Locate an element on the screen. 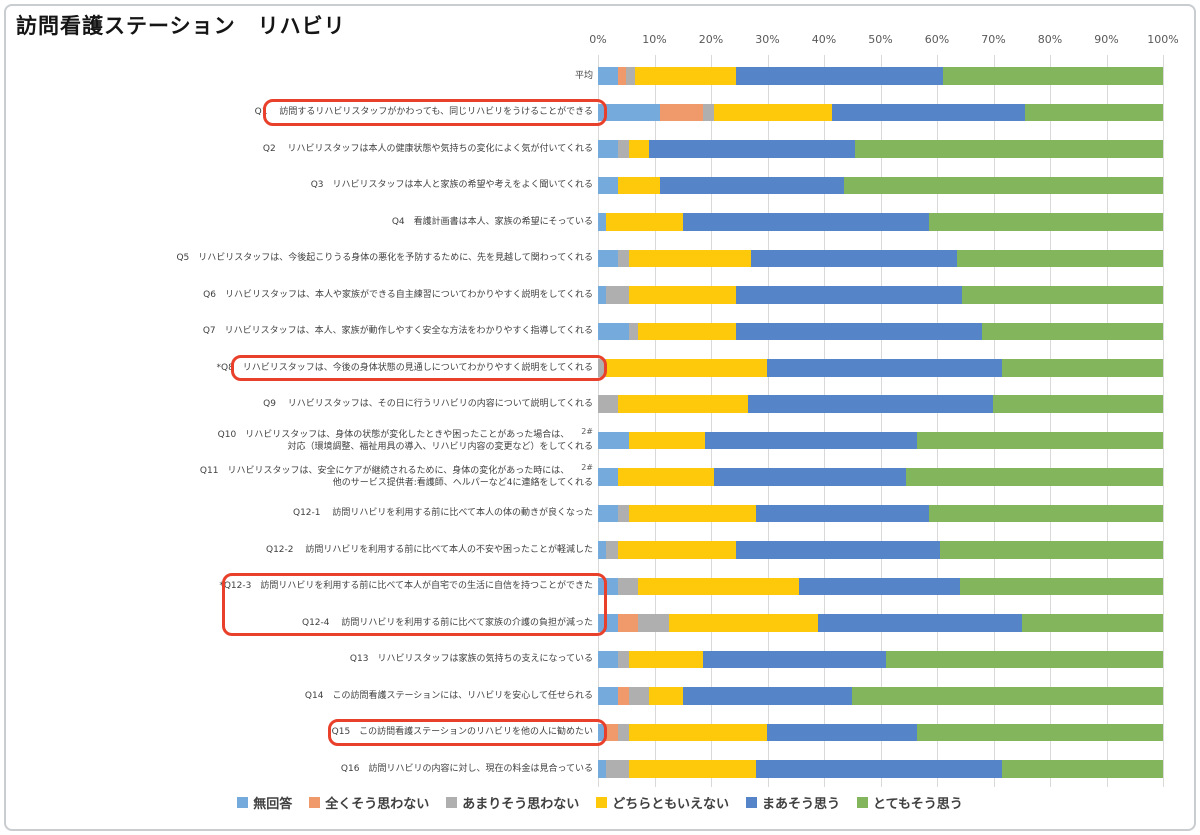 The image size is (1200, 835). legend-item: どちらともいえない is located at coordinates (662, 802).